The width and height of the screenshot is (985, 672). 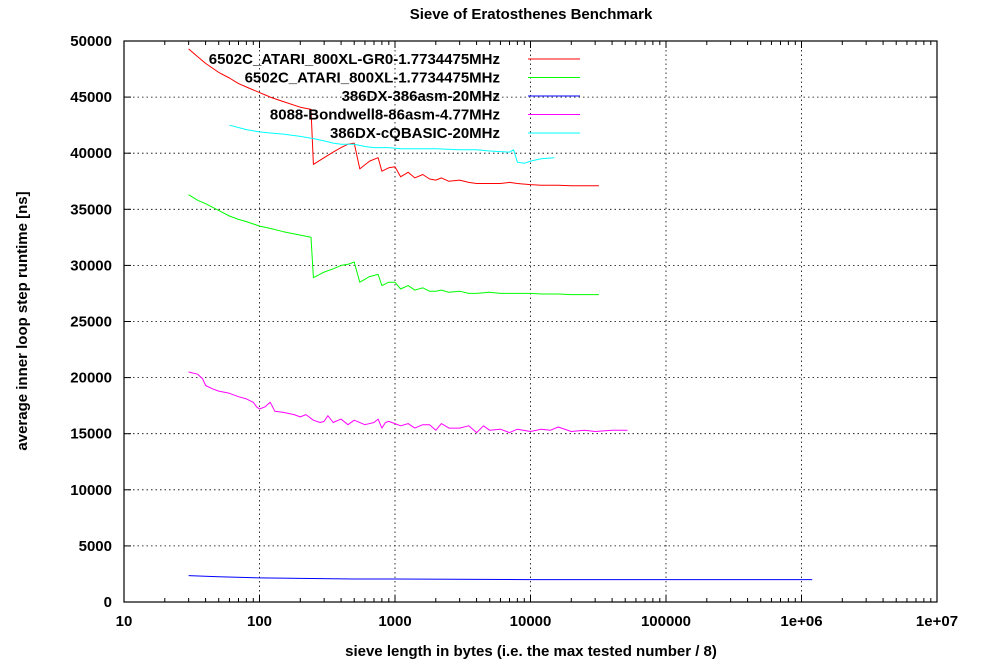 What do you see at coordinates (91, 490) in the screenshot?
I see `y-tick-label: 10000` at bounding box center [91, 490].